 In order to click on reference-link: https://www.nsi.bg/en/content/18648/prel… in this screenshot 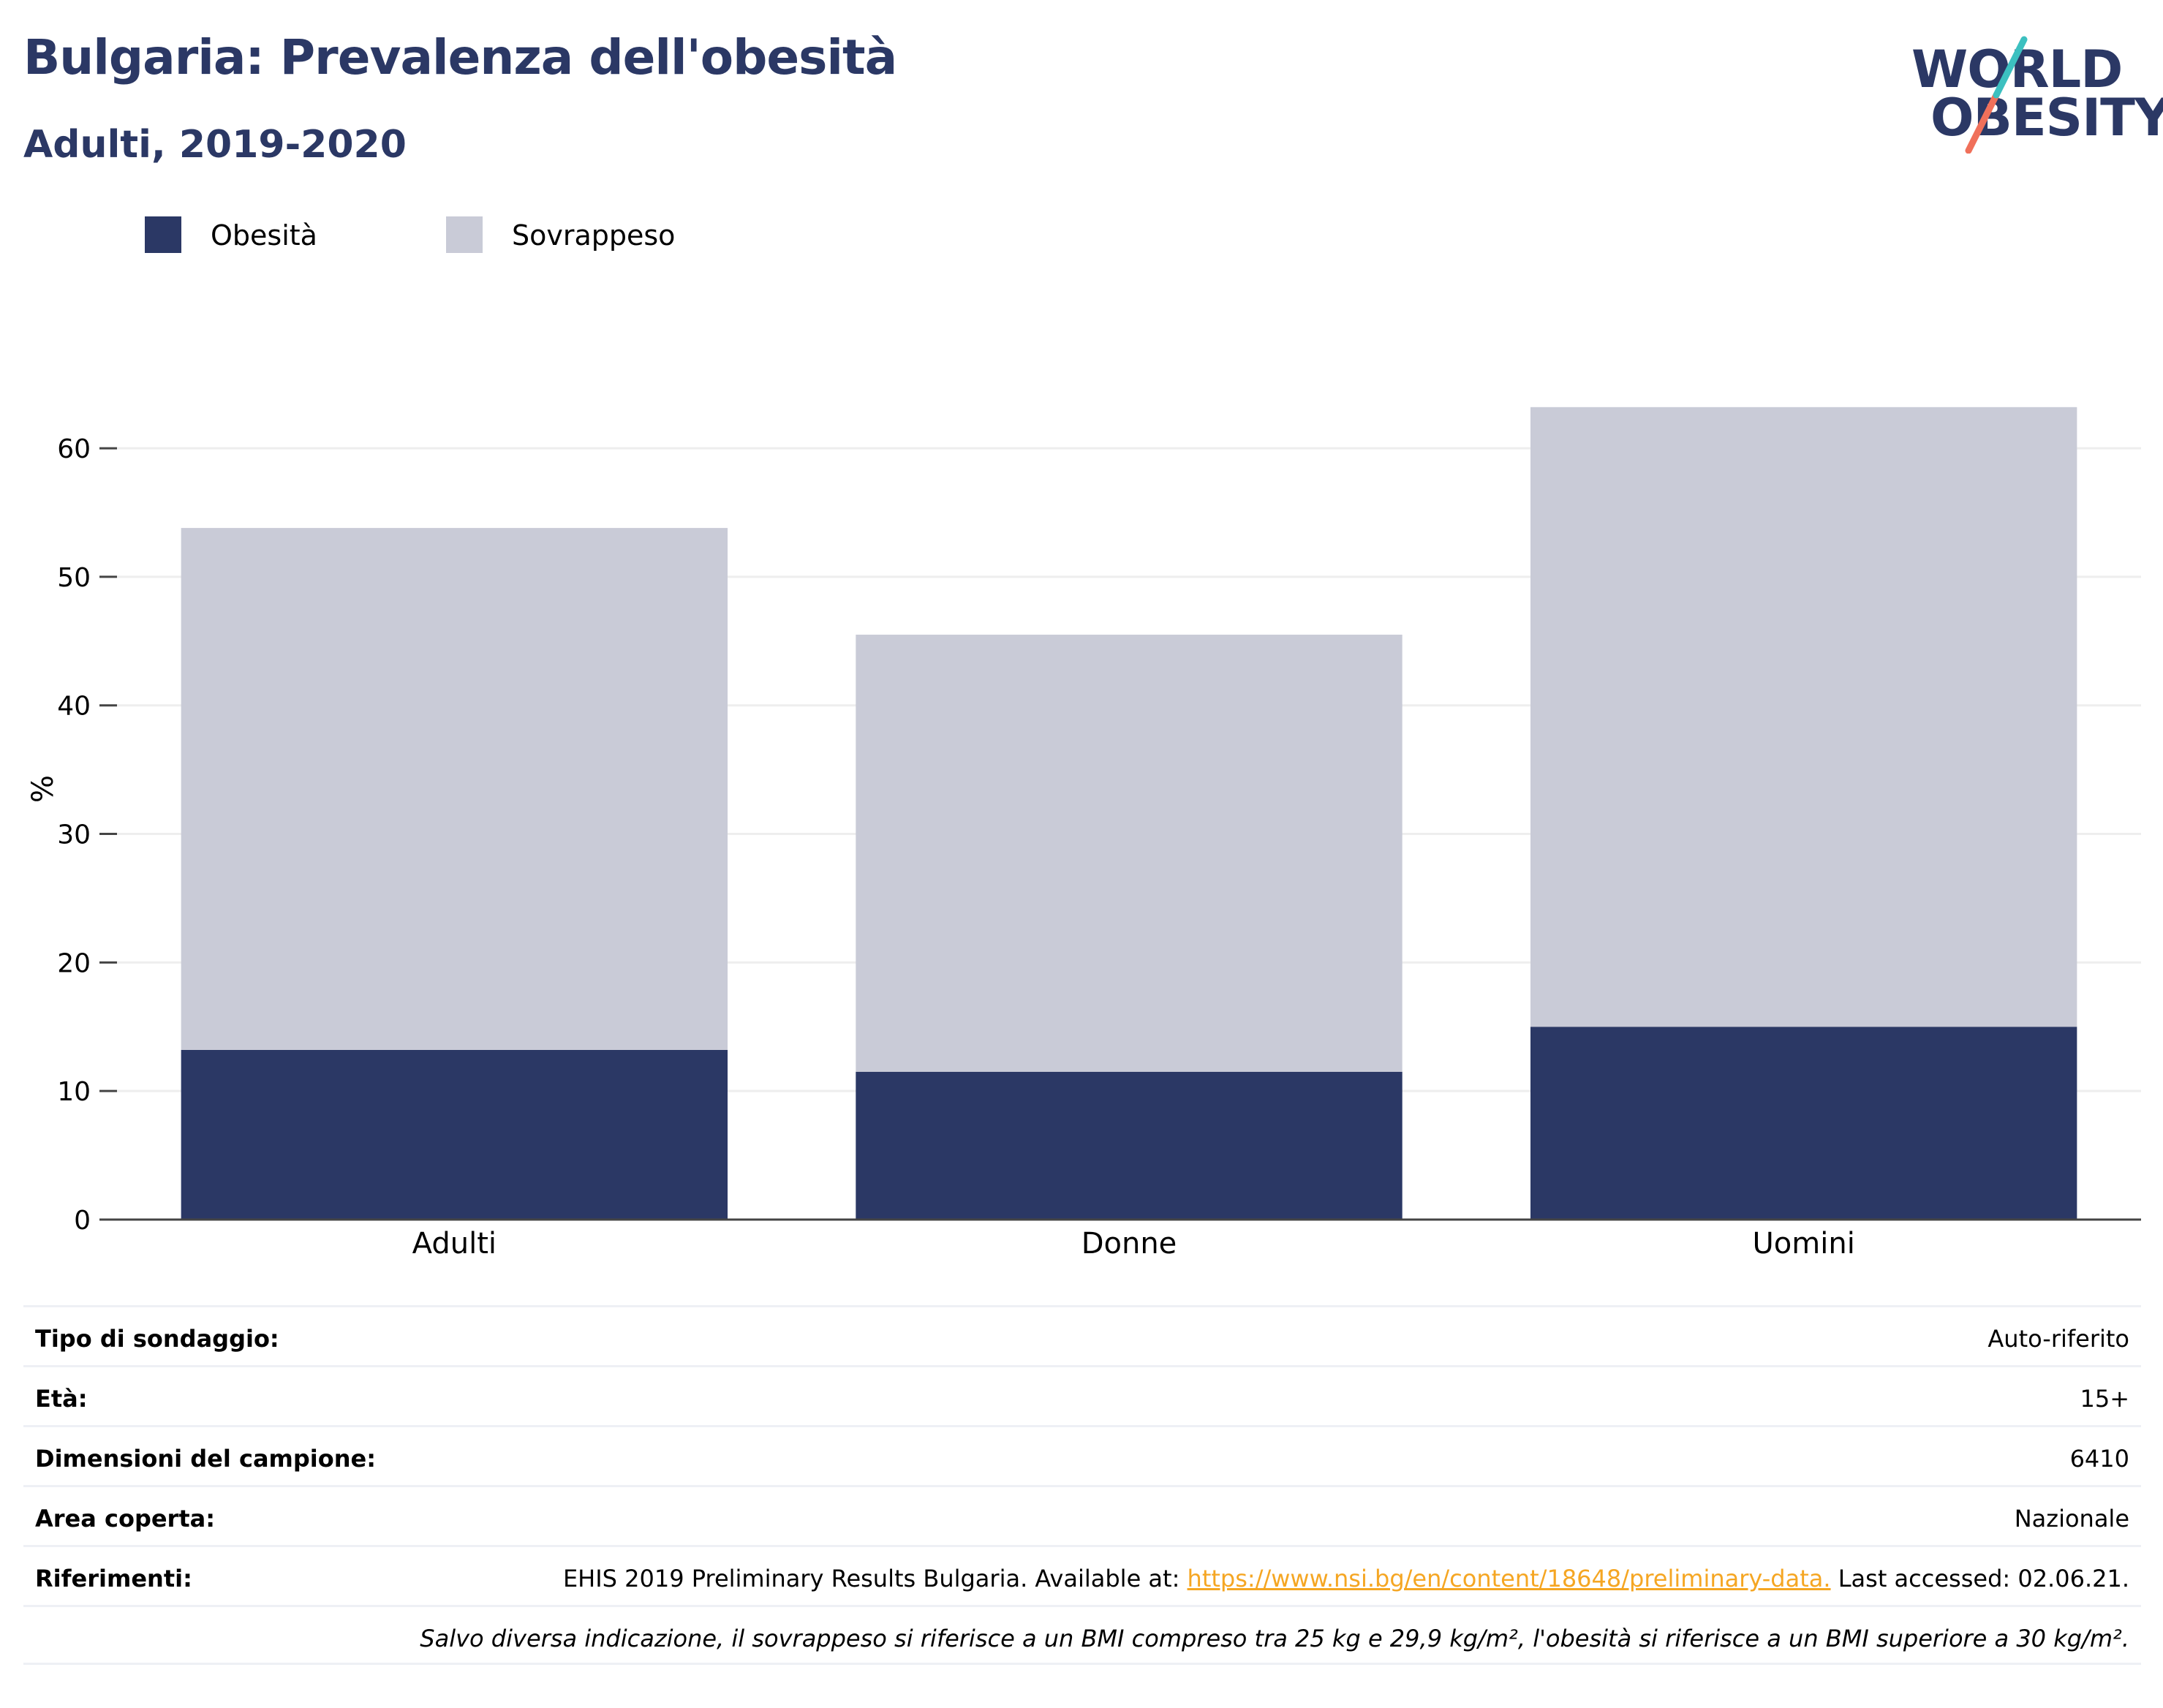, I will do `click(1509, 1578)`.